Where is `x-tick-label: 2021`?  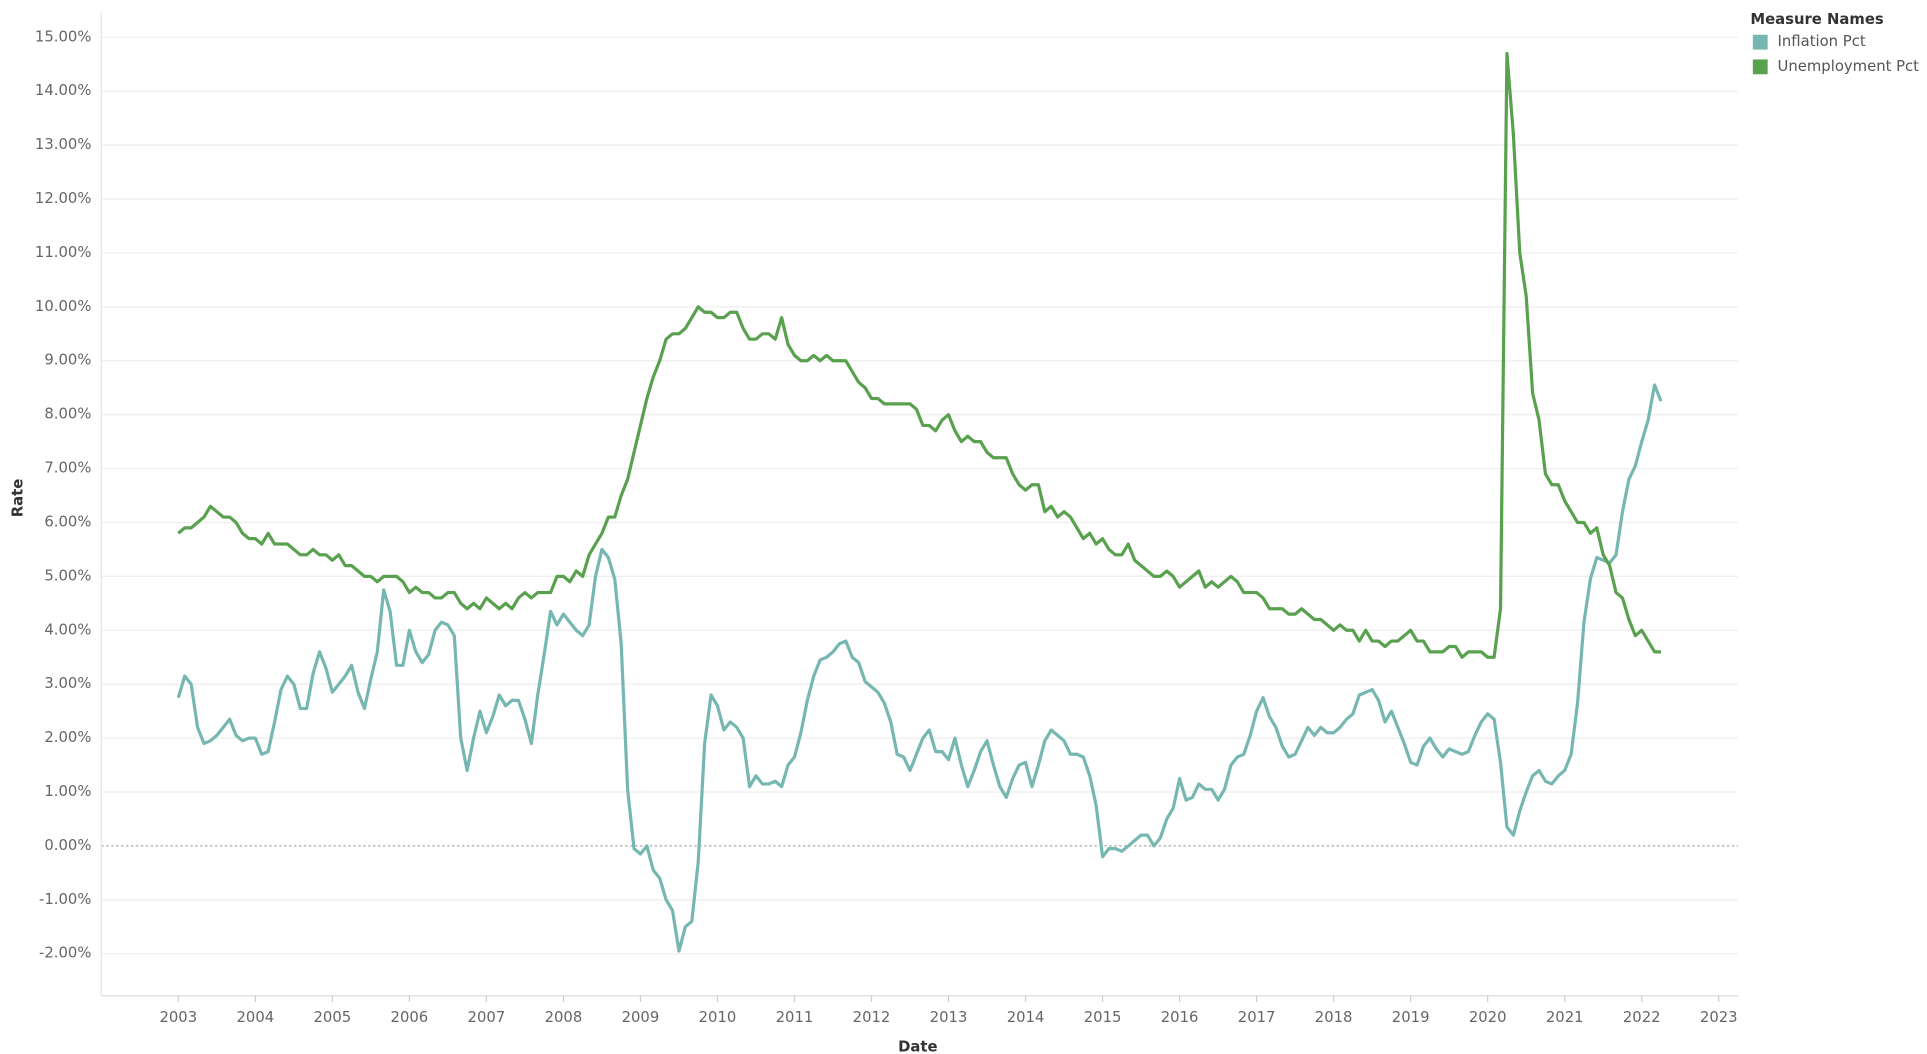 x-tick-label: 2021 is located at coordinates (1565, 1017).